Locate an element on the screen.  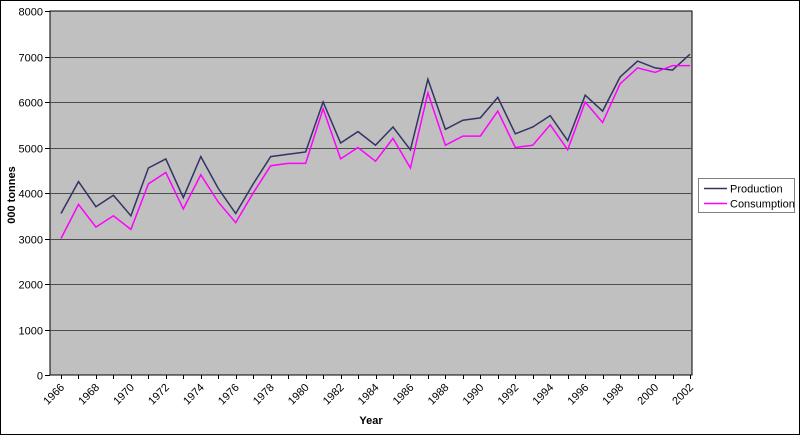
legend: Production Consumption is located at coordinates (746, 195).